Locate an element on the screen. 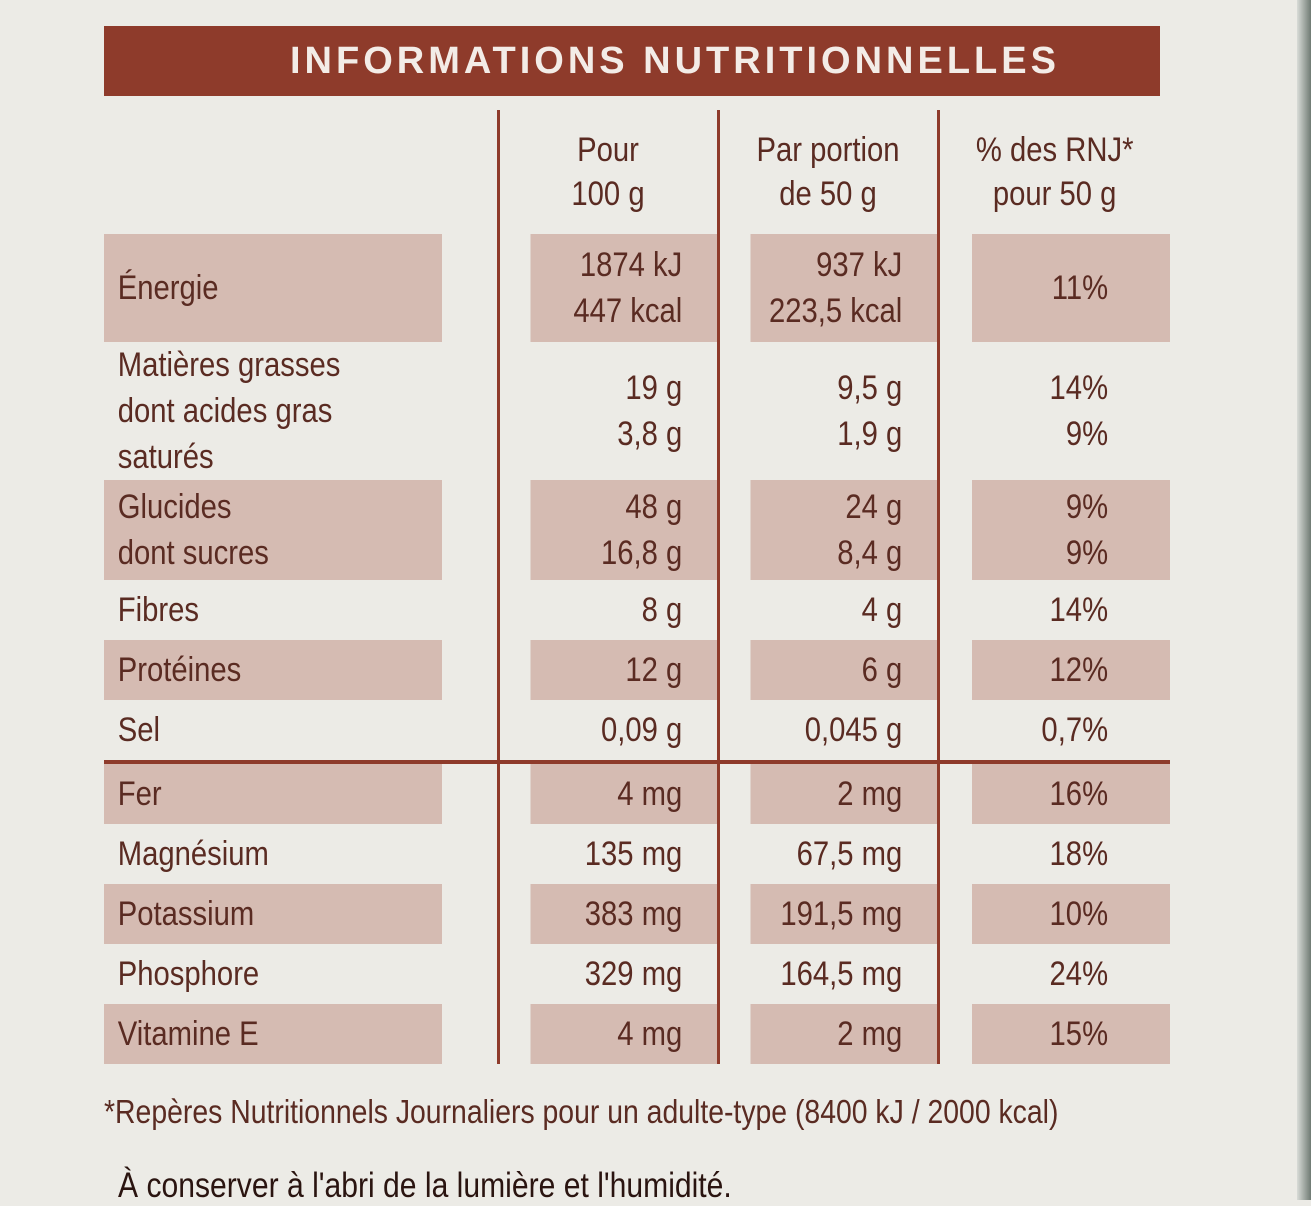 This screenshot has height=1206, width=1311. value-per-portion: 0,045 g is located at coordinates (842, 732).